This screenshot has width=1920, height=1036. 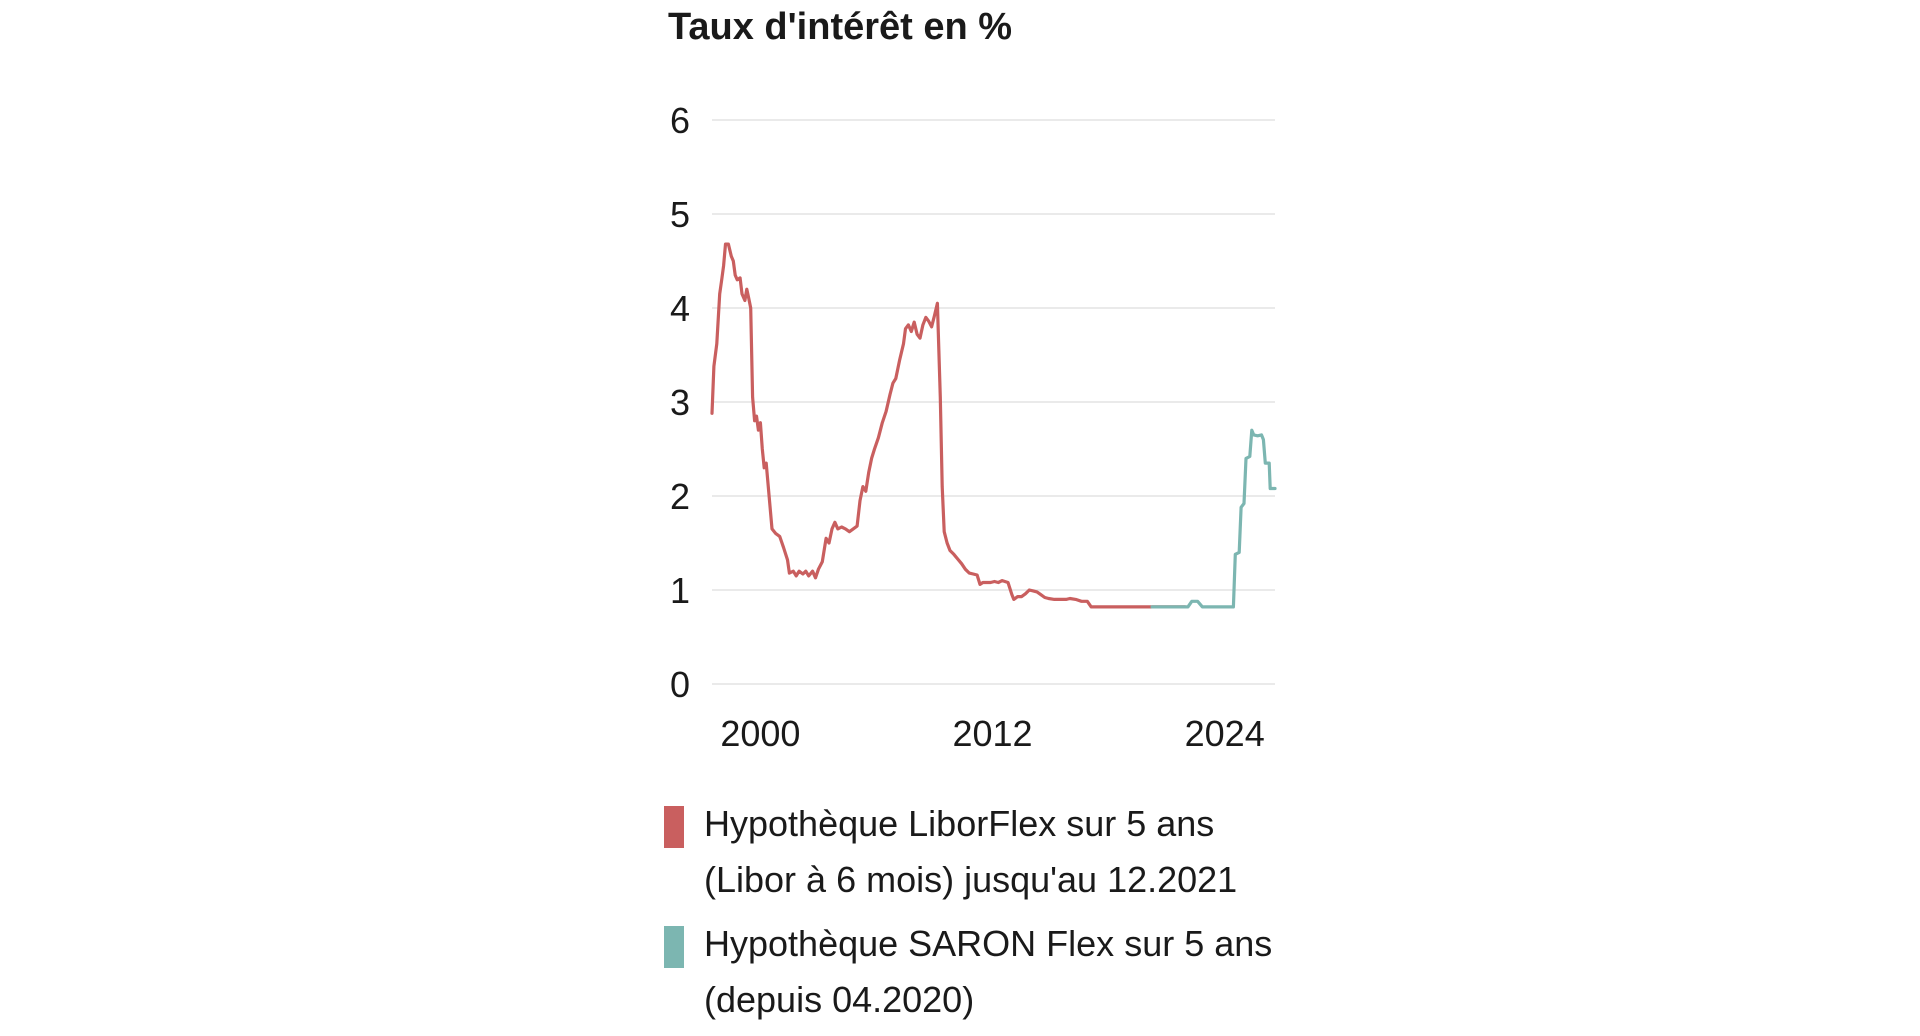 What do you see at coordinates (680, 684) in the screenshot?
I see `y-tick-label: 0` at bounding box center [680, 684].